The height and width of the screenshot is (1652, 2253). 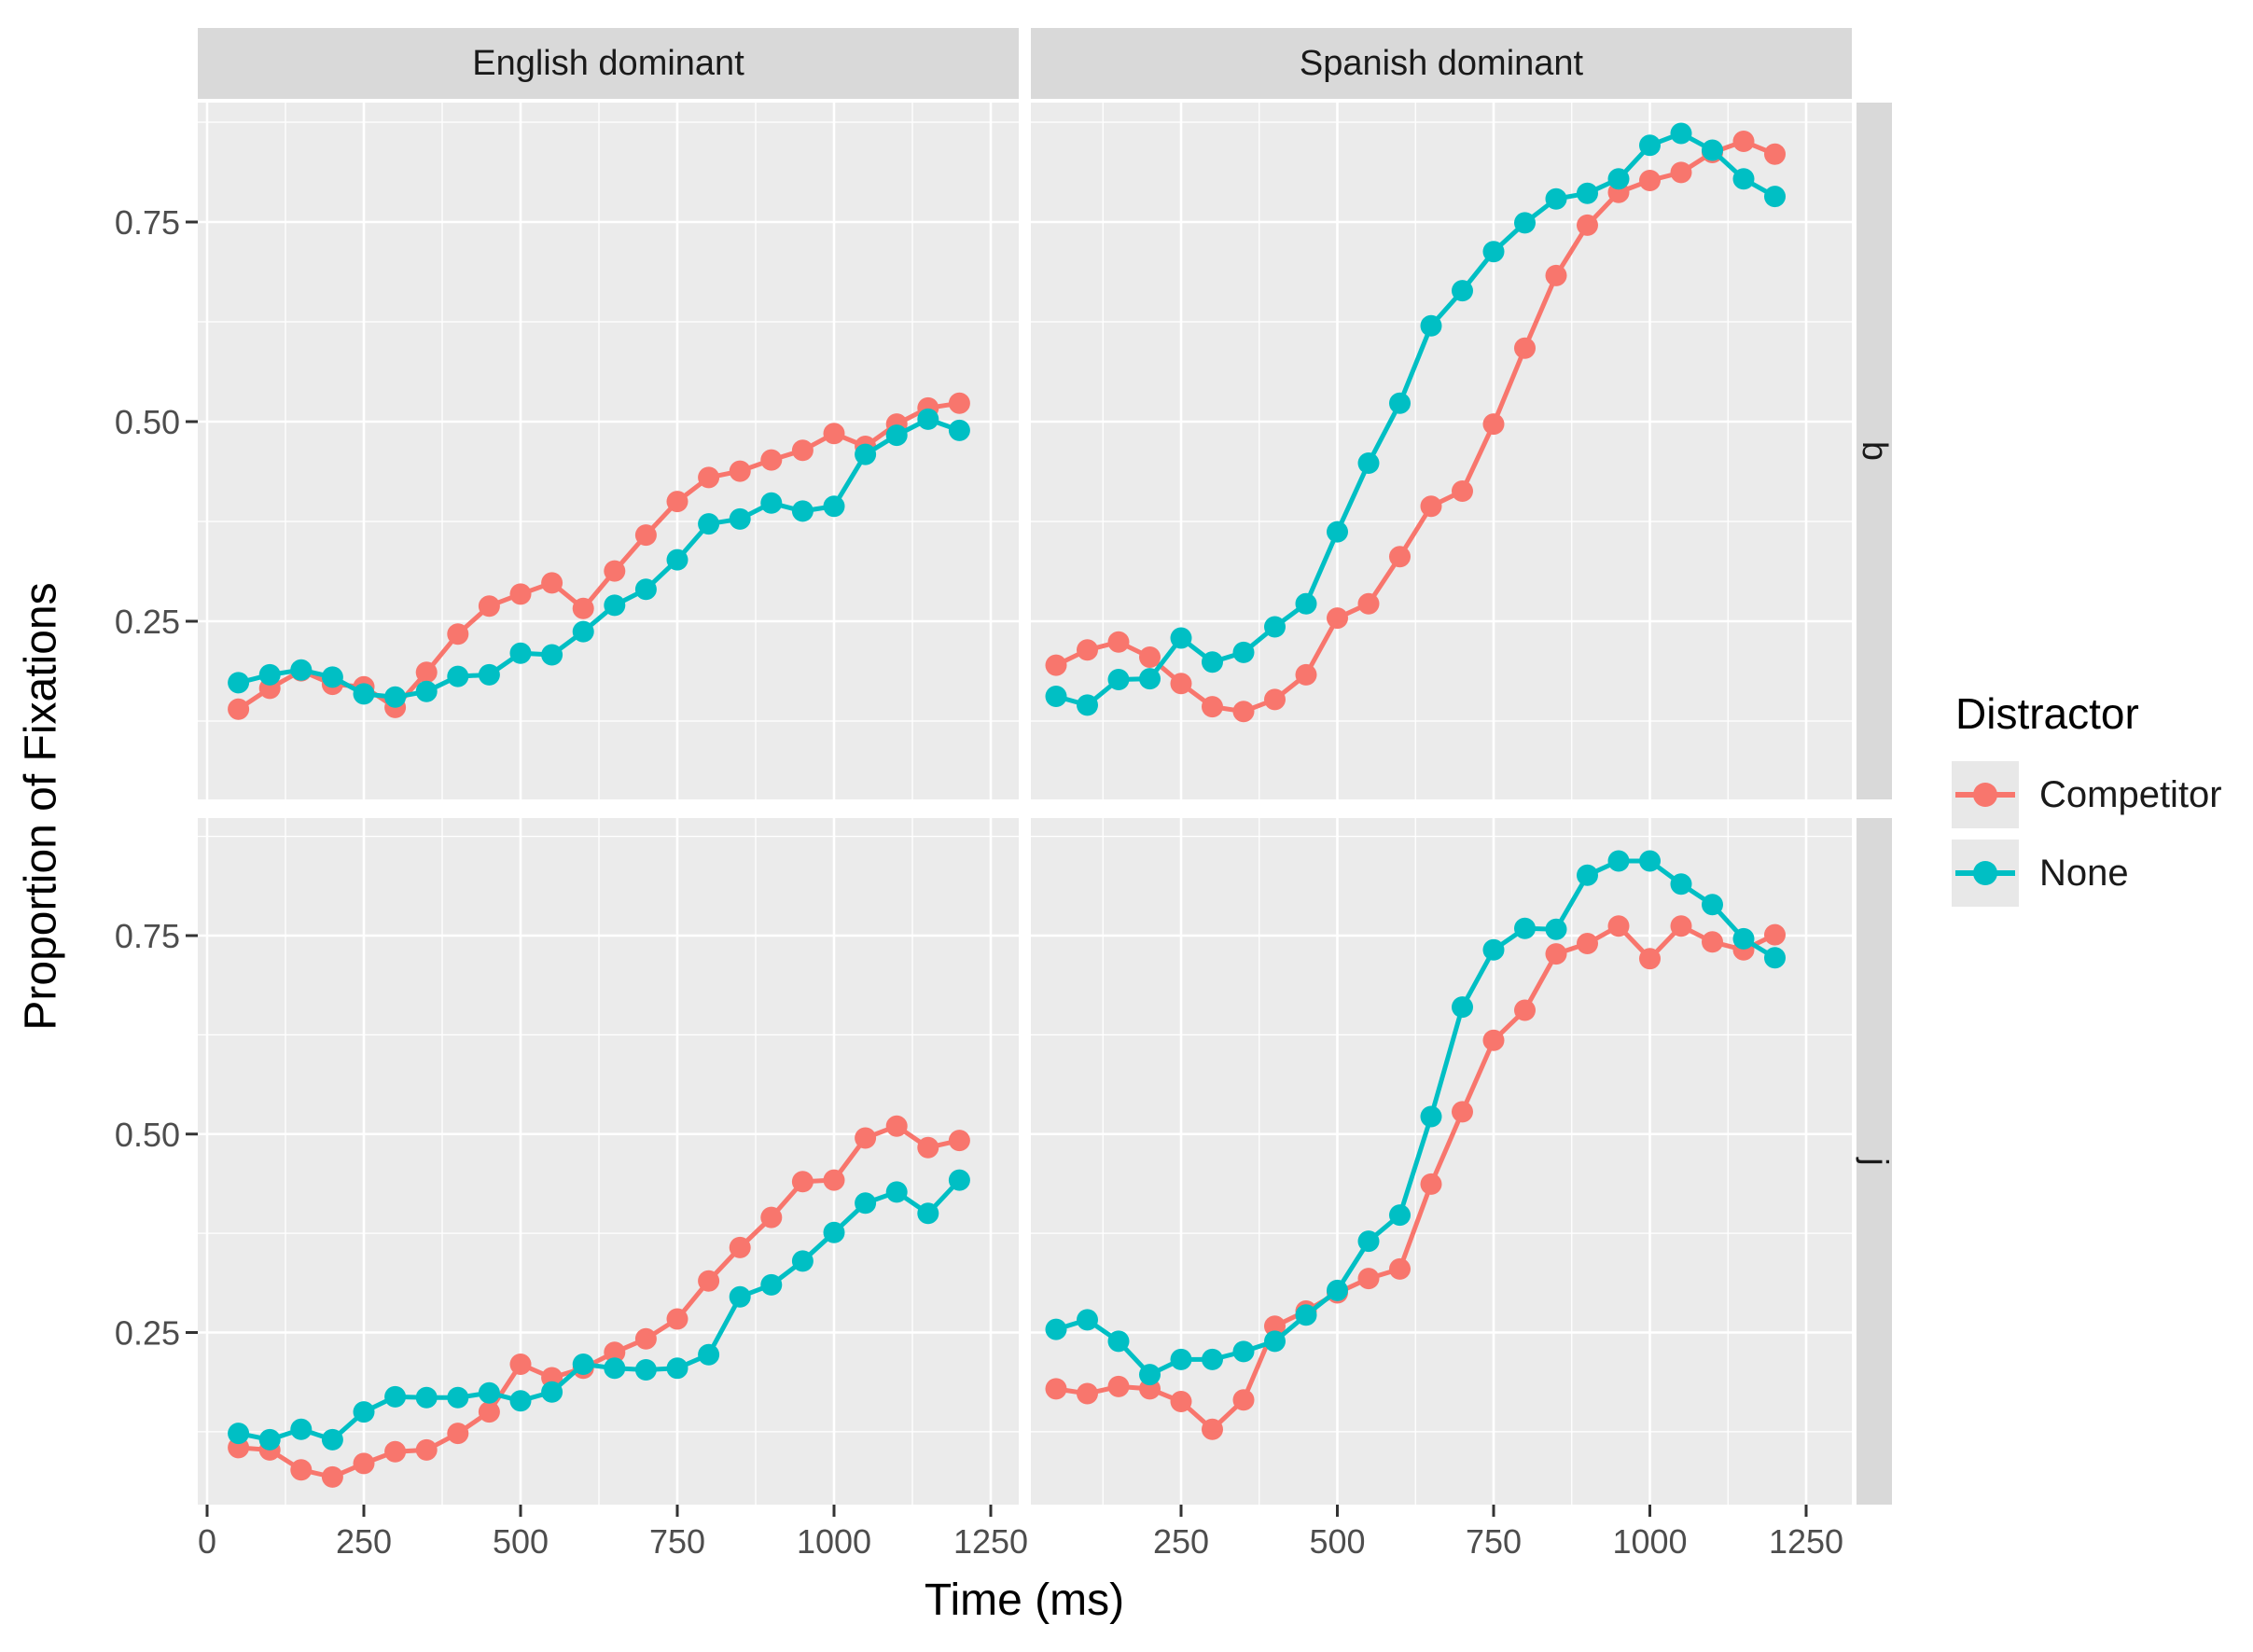 I want to click on x-tick-label: 250, so click(x=364, y=1541).